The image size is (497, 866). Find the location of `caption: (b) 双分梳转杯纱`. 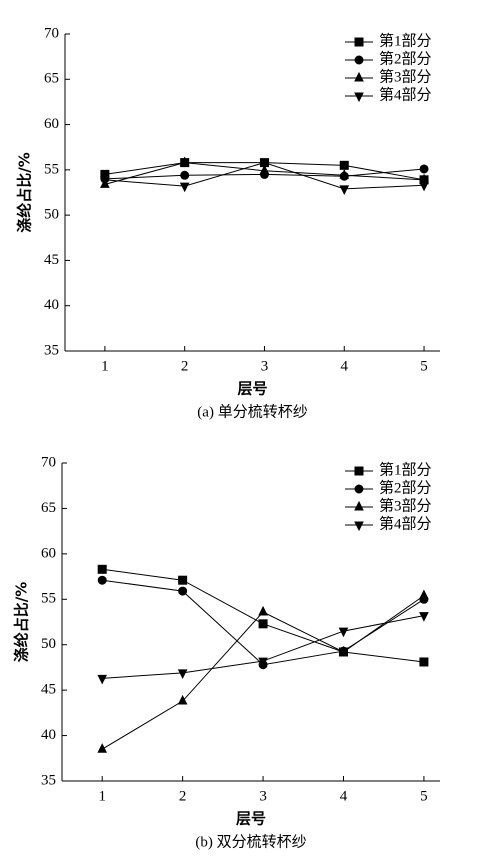

caption: (b) 双分梳转杯纱 is located at coordinates (250, 841).